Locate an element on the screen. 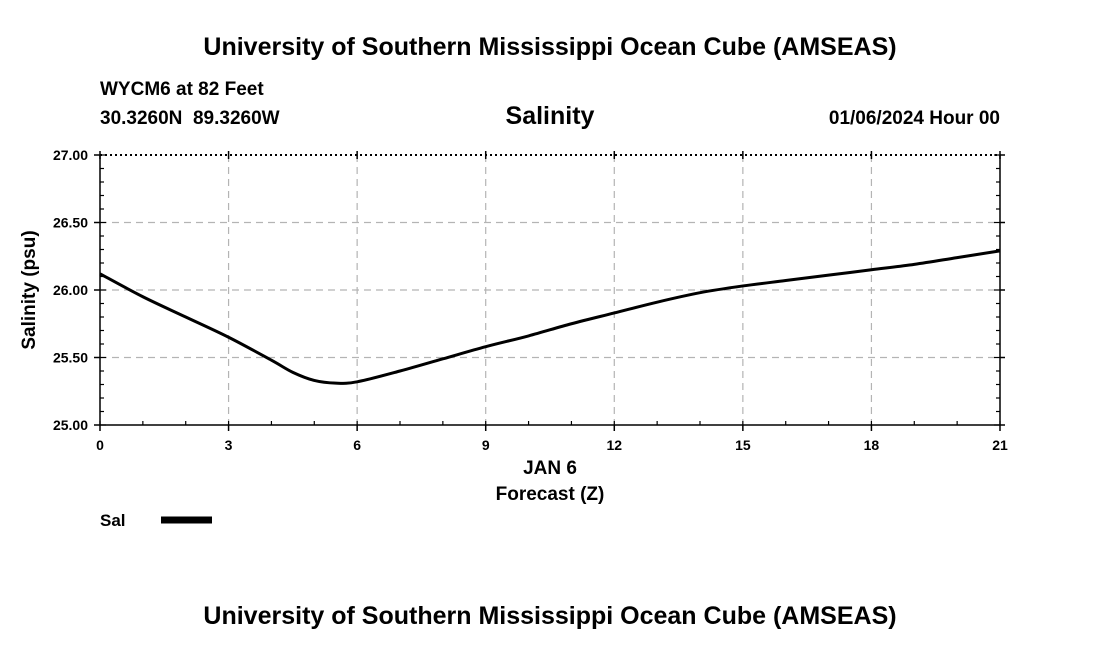 The image size is (1100, 650). y-axis-ticks: 25.00 25.50 26.00 26.50 27.00 is located at coordinates (70, 290).